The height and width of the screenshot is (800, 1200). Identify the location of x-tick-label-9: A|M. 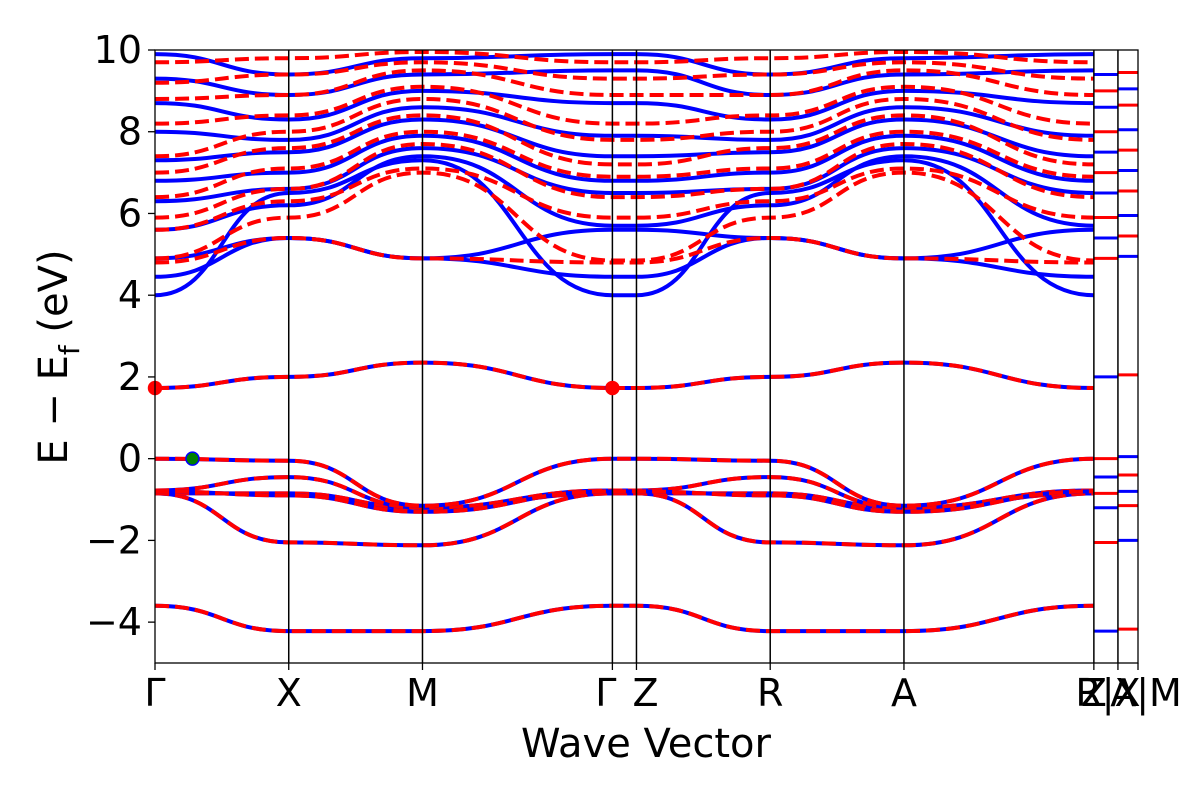
(1146, 693).